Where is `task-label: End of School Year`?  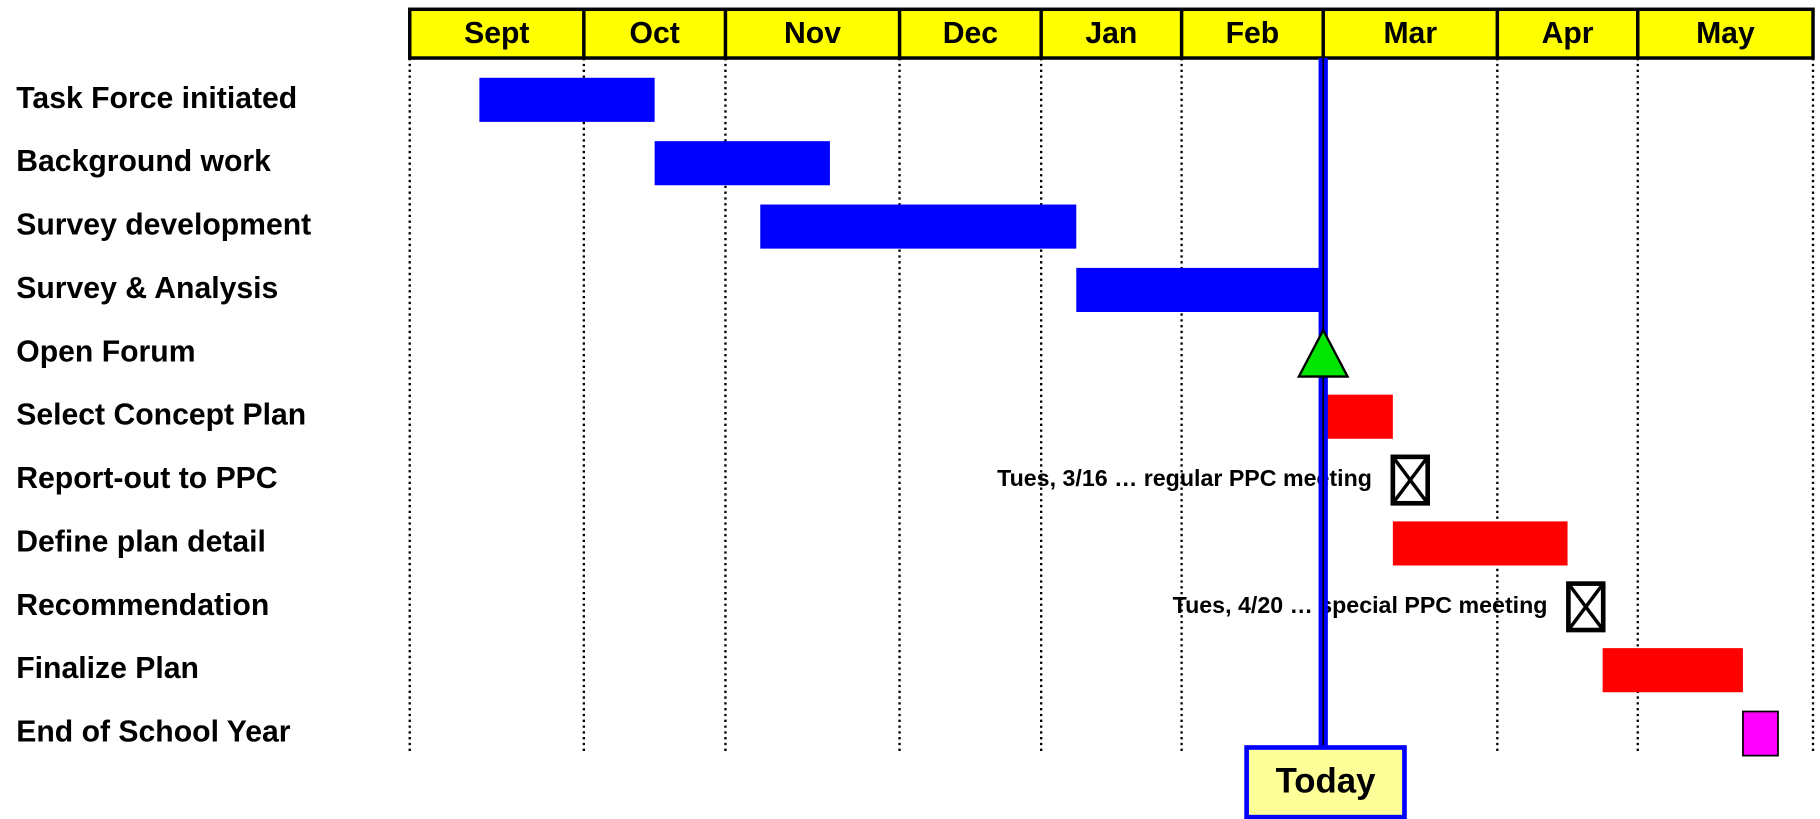 task-label: End of School Year is located at coordinates (153, 732).